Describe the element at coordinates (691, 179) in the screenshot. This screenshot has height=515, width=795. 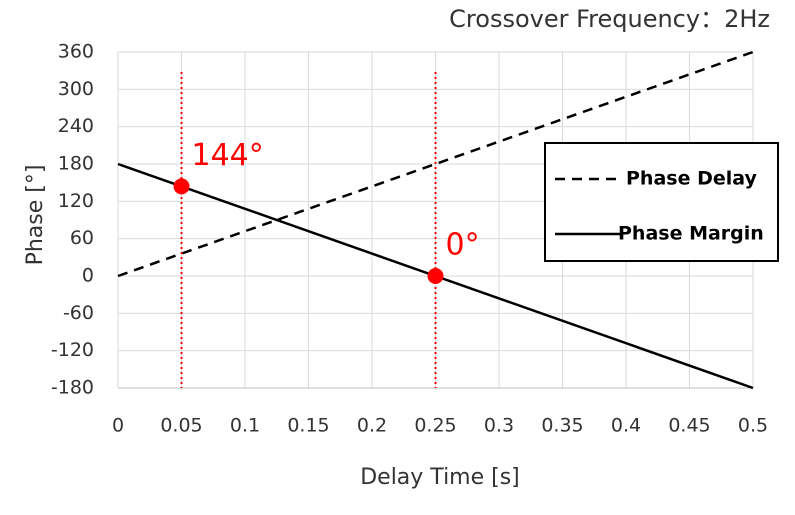
I see `legend-label: Phase Delay` at that location.